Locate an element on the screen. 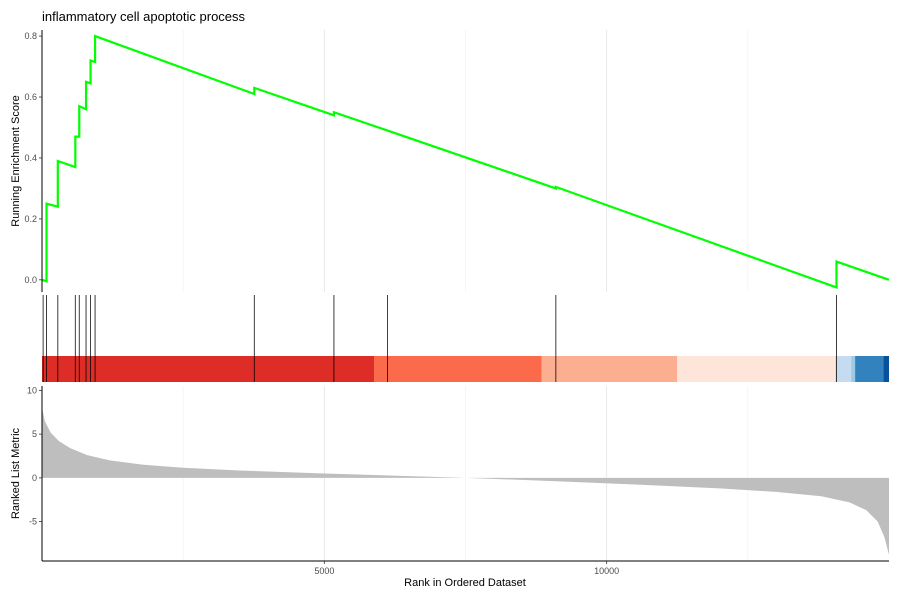  x-axis-title: Rank in Ordered Dataset is located at coordinates (465, 583).